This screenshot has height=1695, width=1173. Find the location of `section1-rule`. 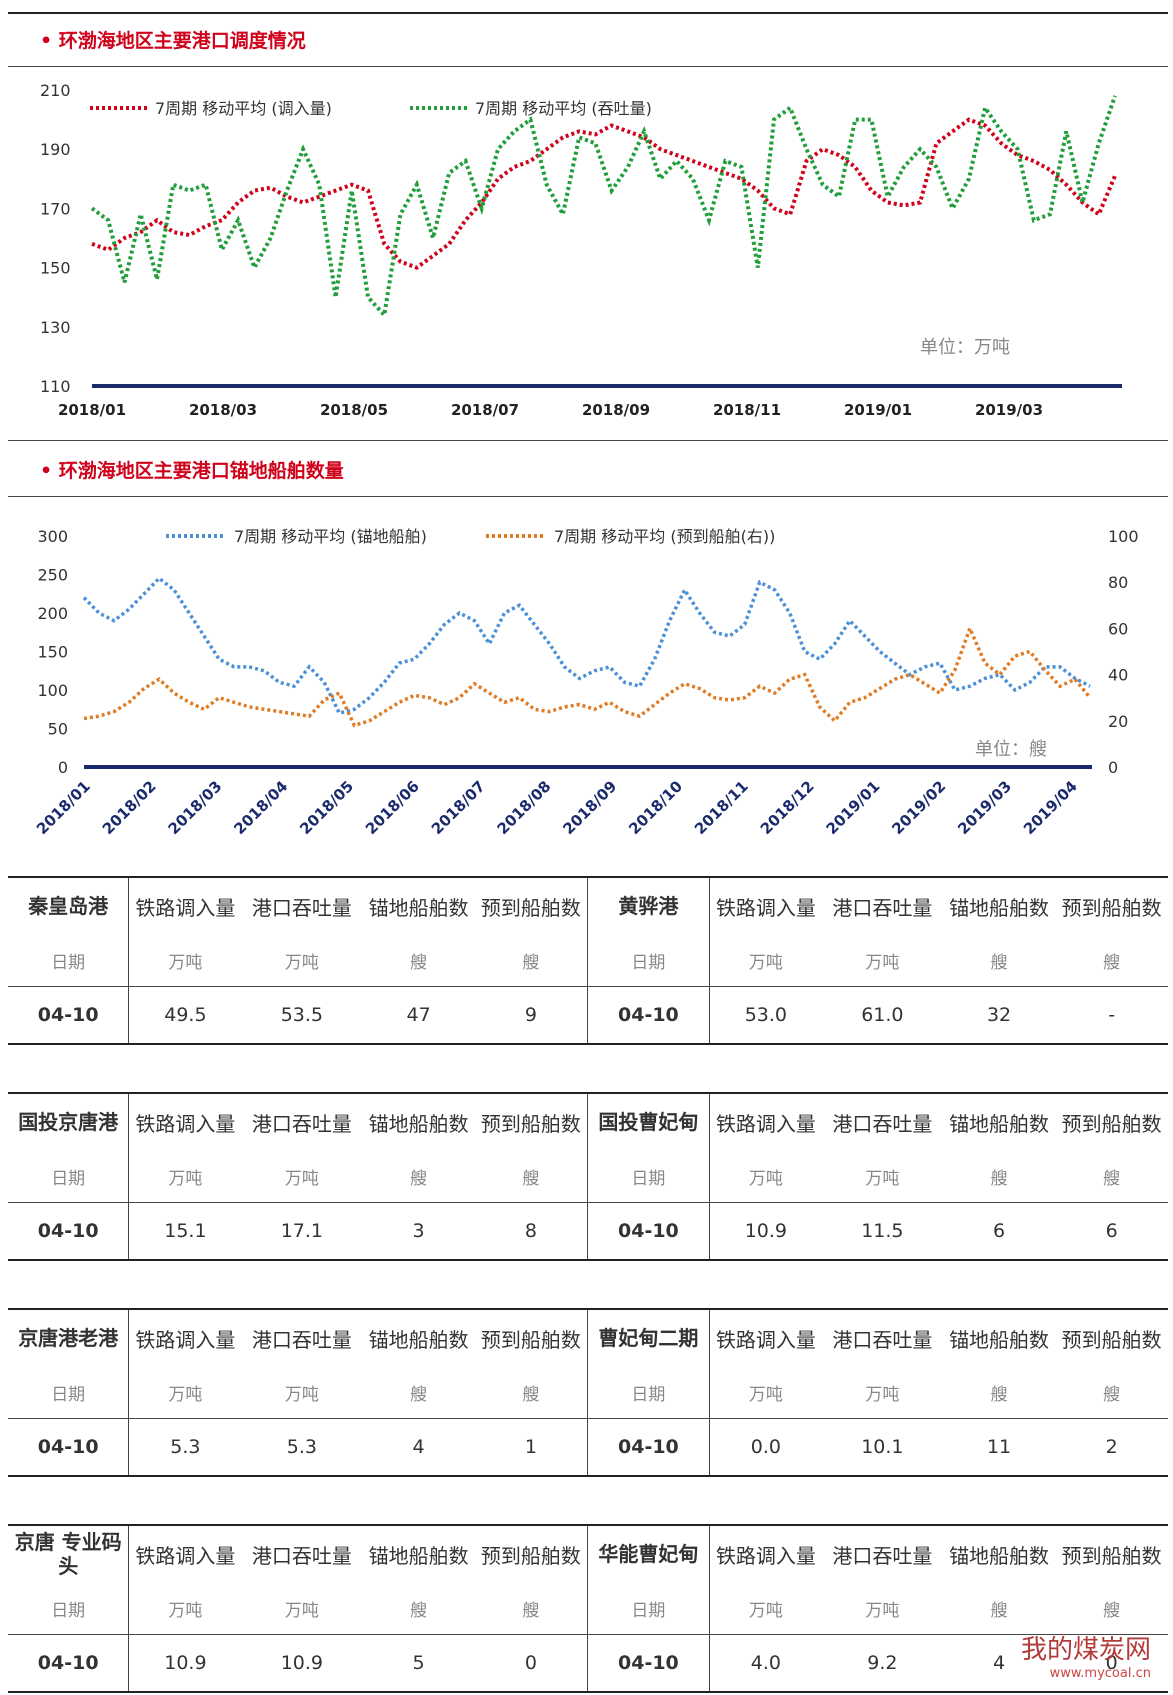

section1-rule is located at coordinates (588, 66).